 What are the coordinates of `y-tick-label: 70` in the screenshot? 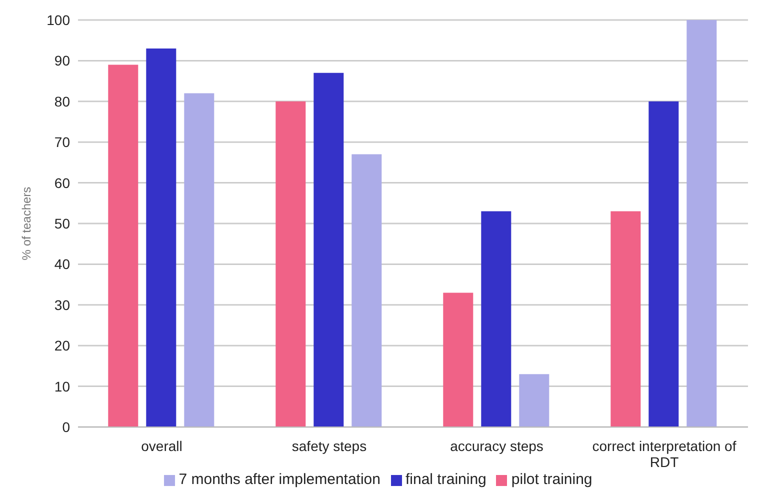 It's located at (62, 142).